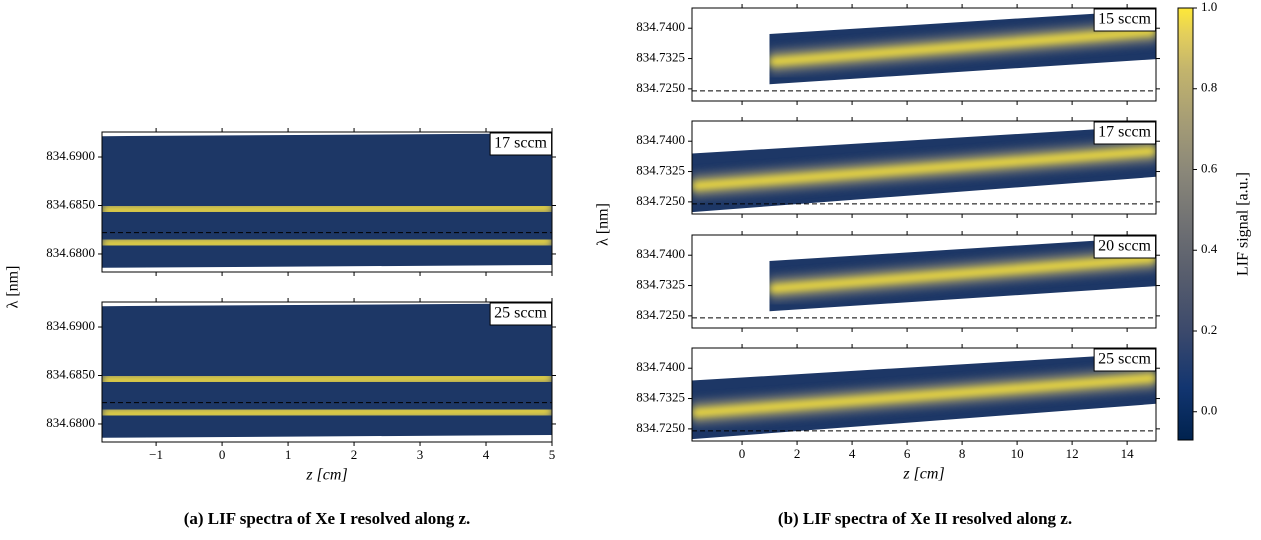  I want to click on colorbar-tick-label: 0.0, so click(1209, 410).